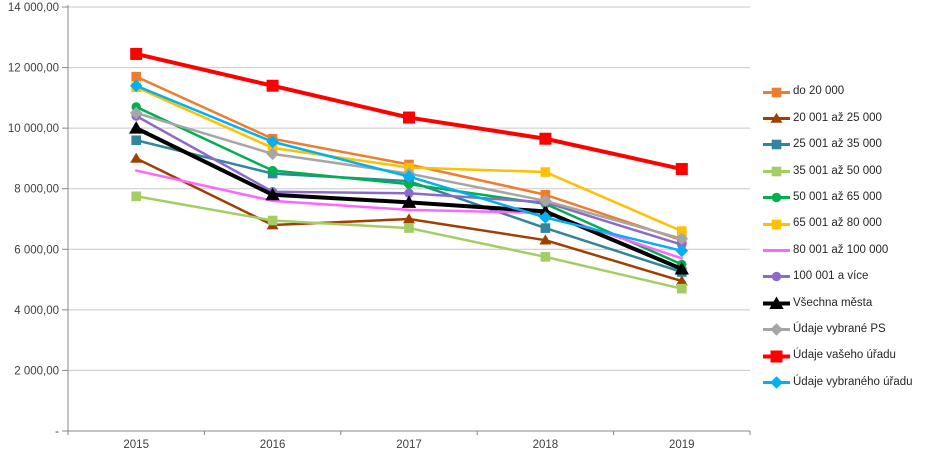 Image resolution: width=926 pixels, height=453 pixels. I want to click on legend-item-80-001-a-100-000: 80 001 až 100 000, so click(838, 250).